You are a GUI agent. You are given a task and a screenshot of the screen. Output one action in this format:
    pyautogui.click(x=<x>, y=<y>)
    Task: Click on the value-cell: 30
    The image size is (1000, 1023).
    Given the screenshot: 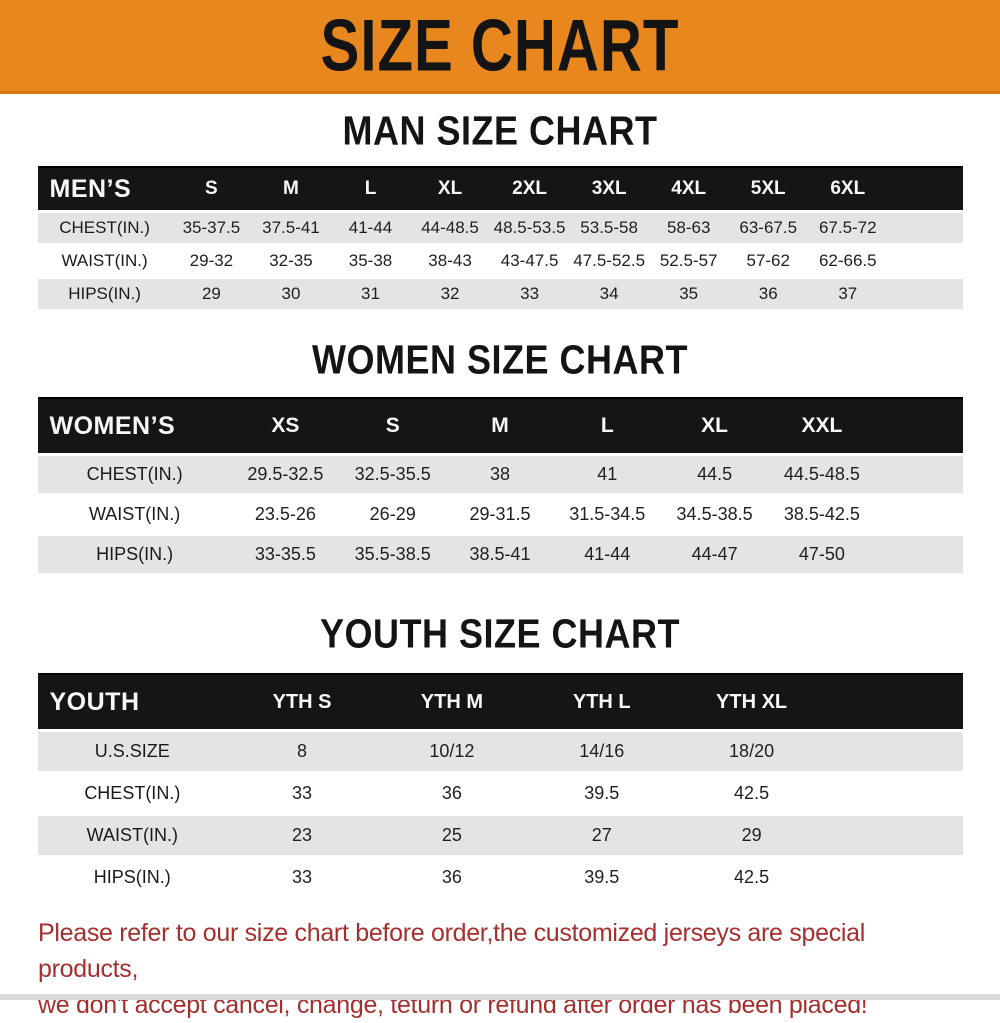 What is the action you would take?
    pyautogui.click(x=291, y=292)
    